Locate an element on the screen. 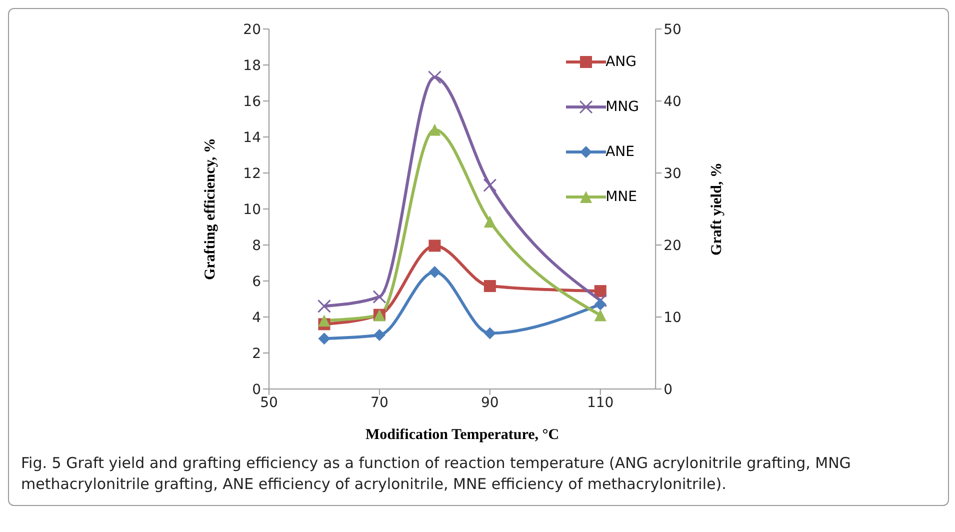 The image size is (955, 532). legend-label: ANE is located at coordinates (620, 152).